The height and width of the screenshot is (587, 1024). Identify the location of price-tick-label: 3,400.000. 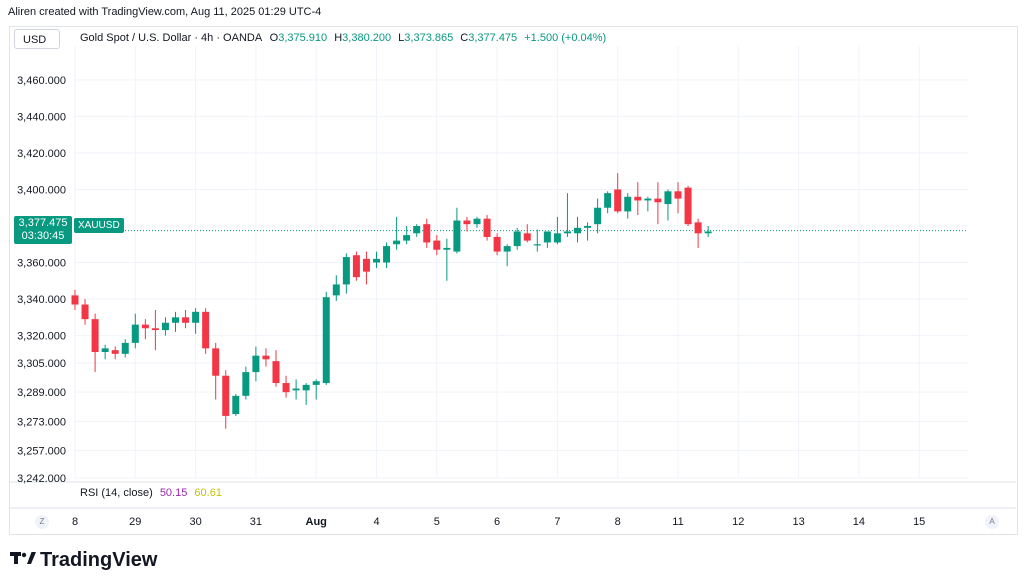
(41, 190).